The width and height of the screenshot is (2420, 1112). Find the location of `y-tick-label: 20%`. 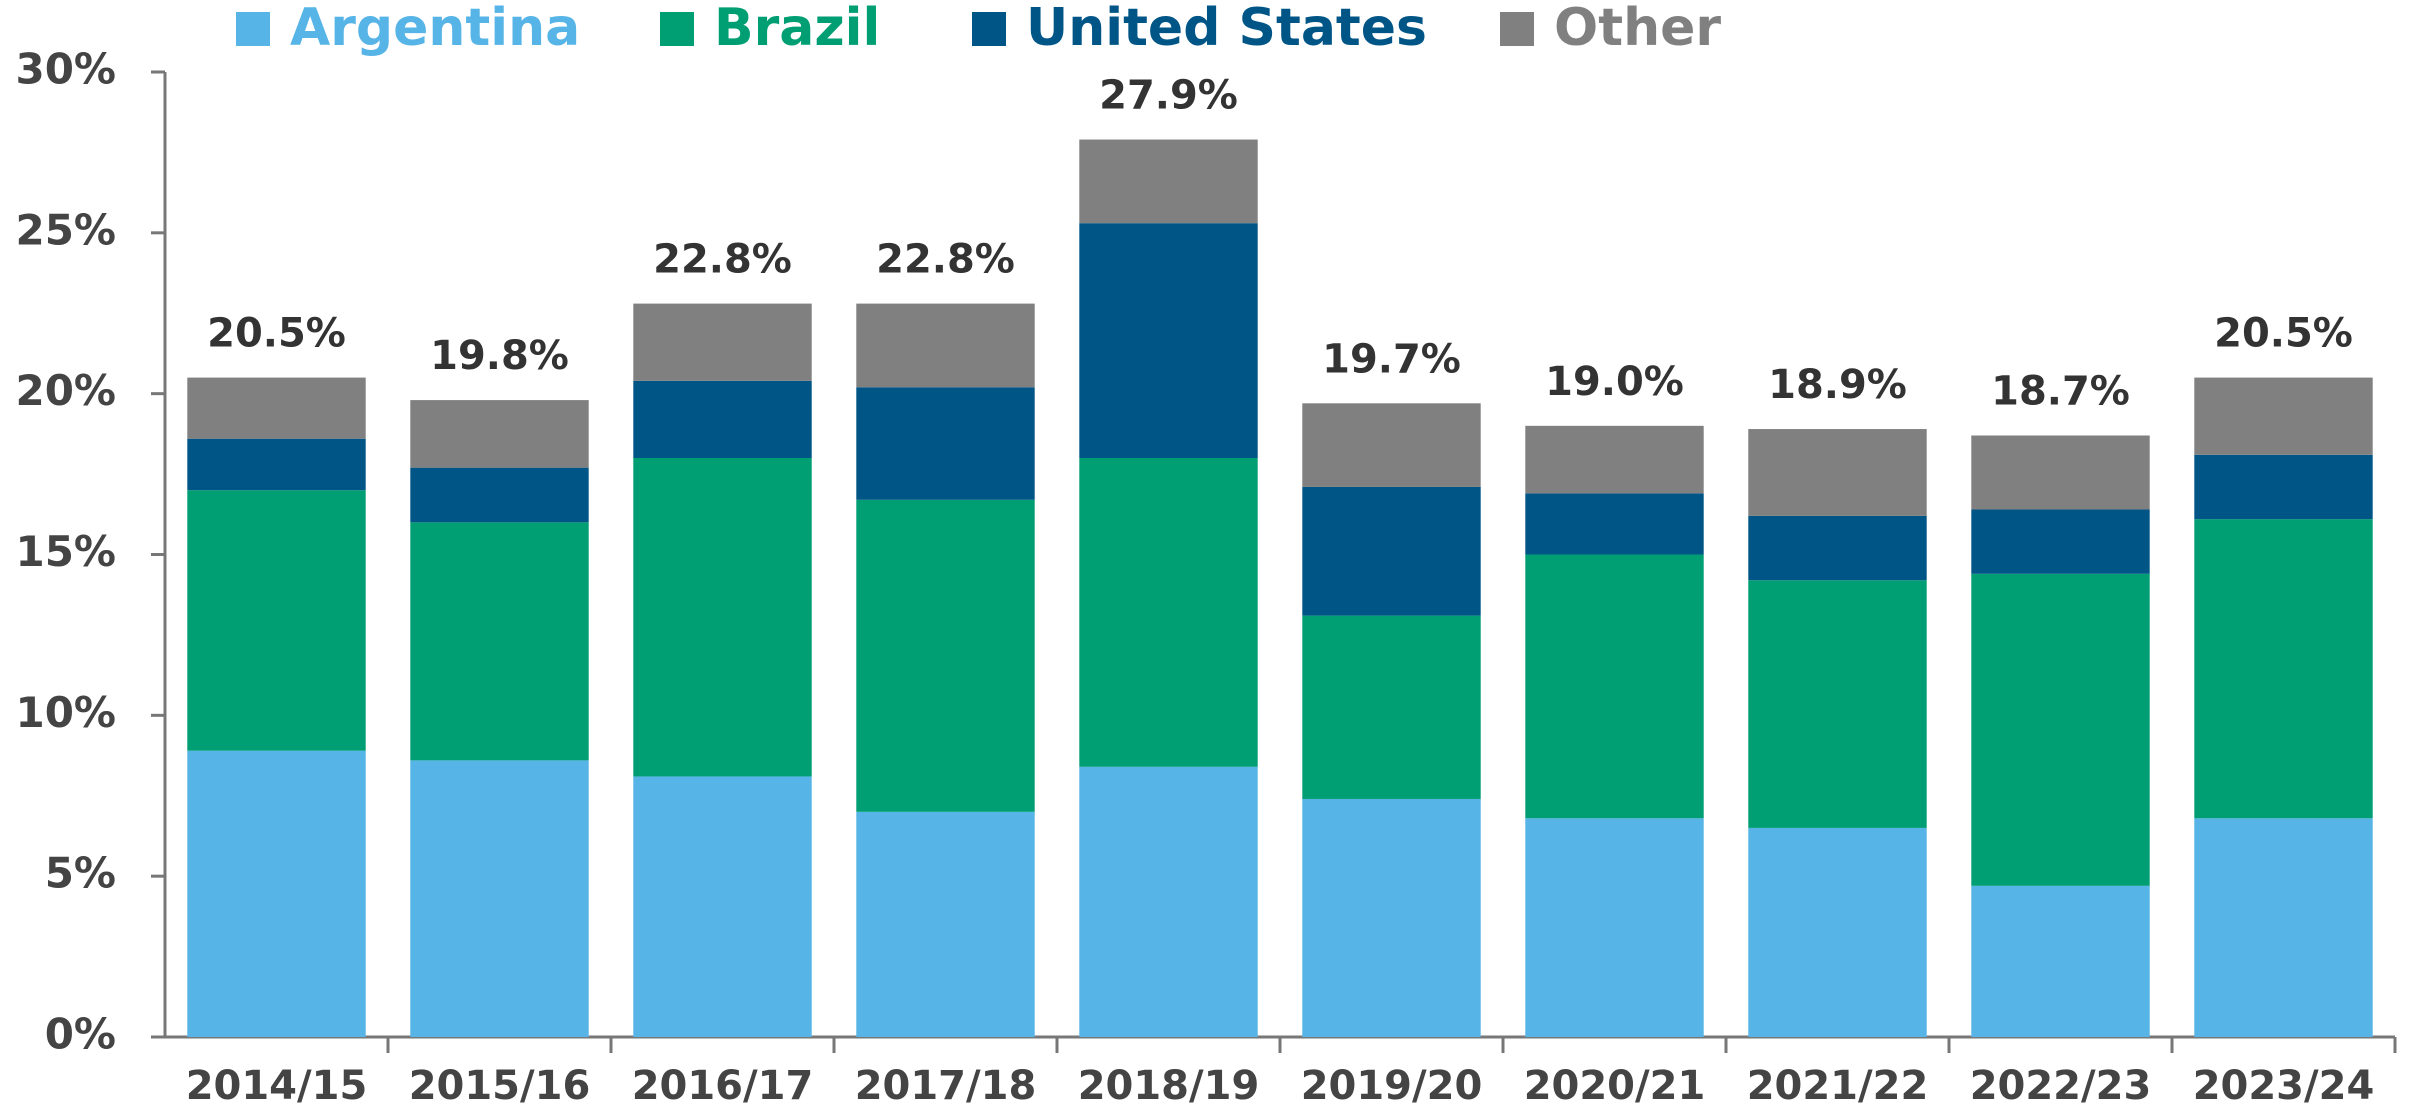

y-tick-label: 20% is located at coordinates (65, 390).